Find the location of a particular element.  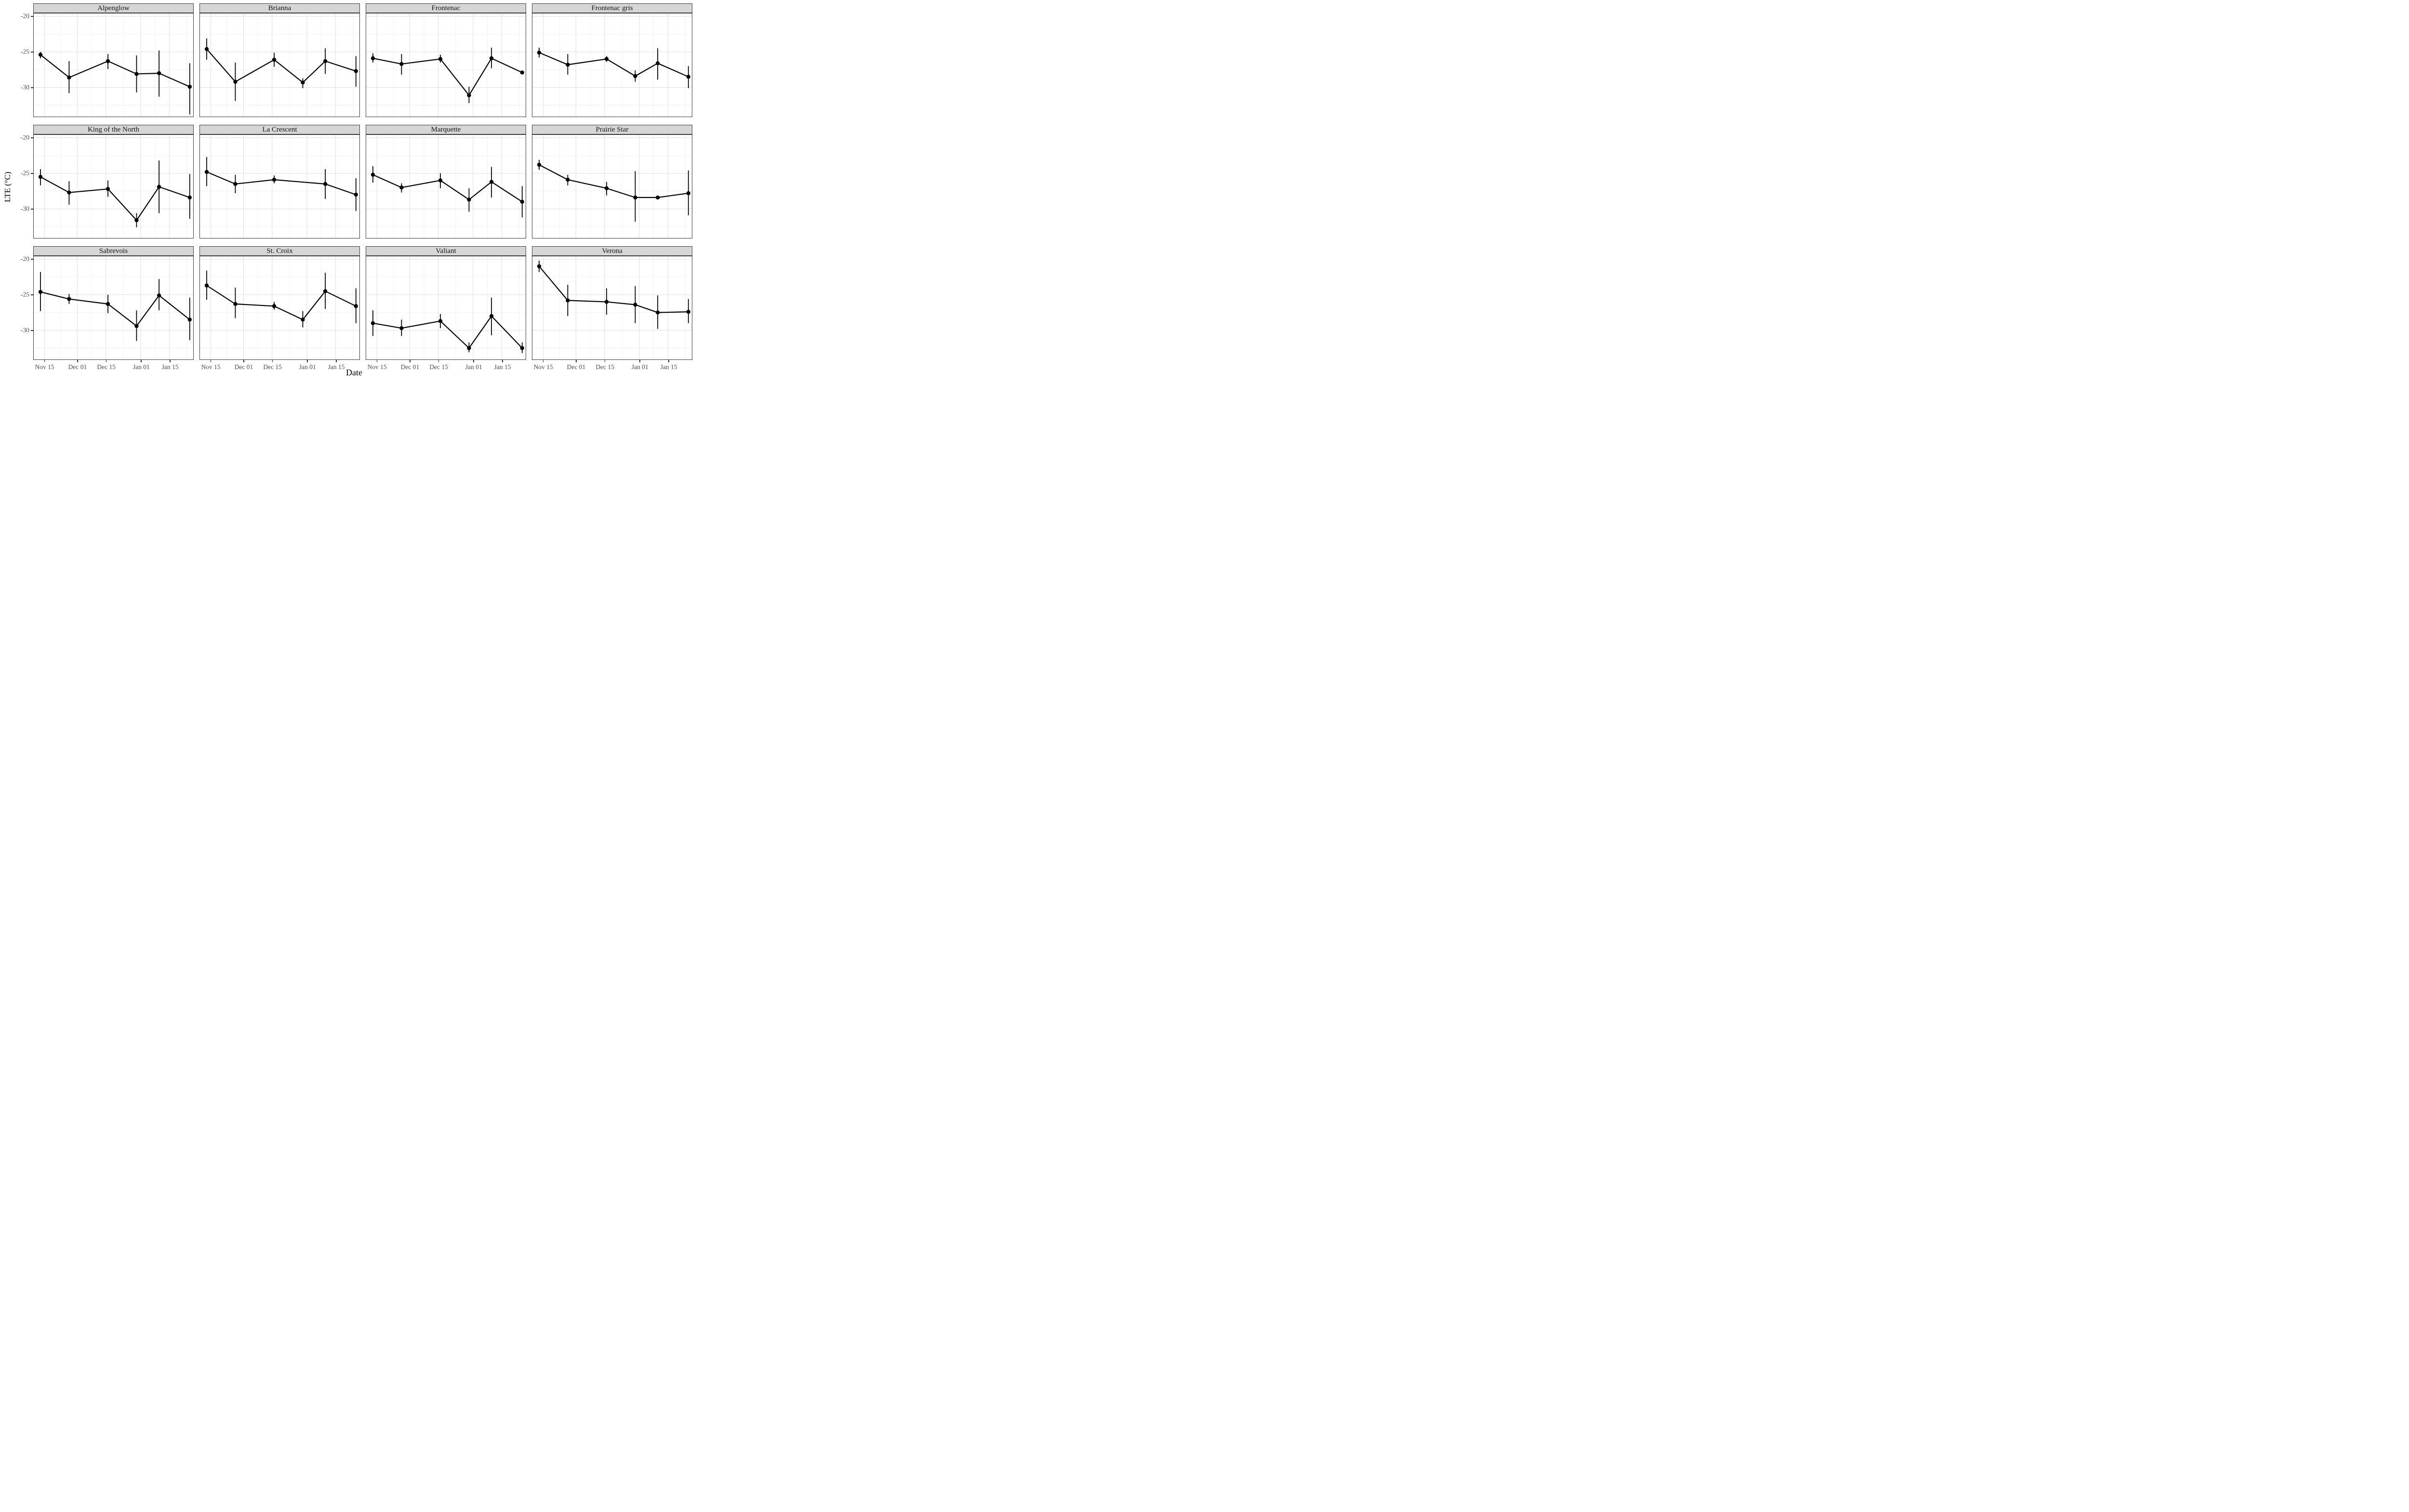

facet-panel: -20 -25 -30 Nov 15 Dec 01 Dec 15 Jan 01 Jan 15 is located at coordinates (107, 313).